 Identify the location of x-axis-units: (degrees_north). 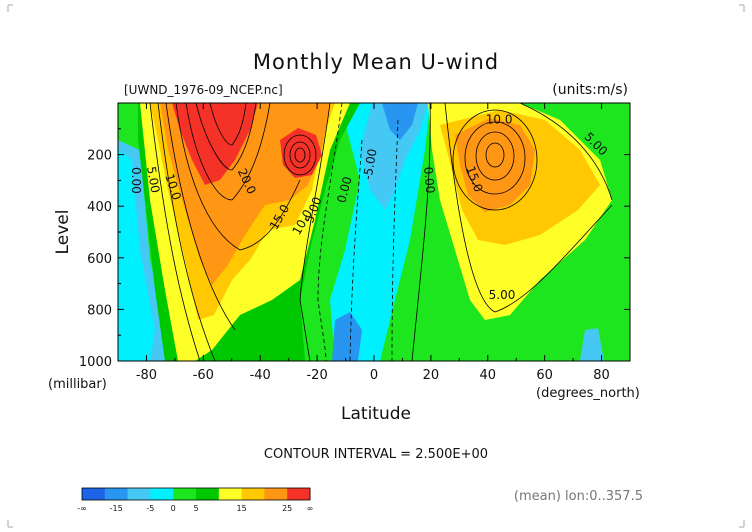
(588, 393).